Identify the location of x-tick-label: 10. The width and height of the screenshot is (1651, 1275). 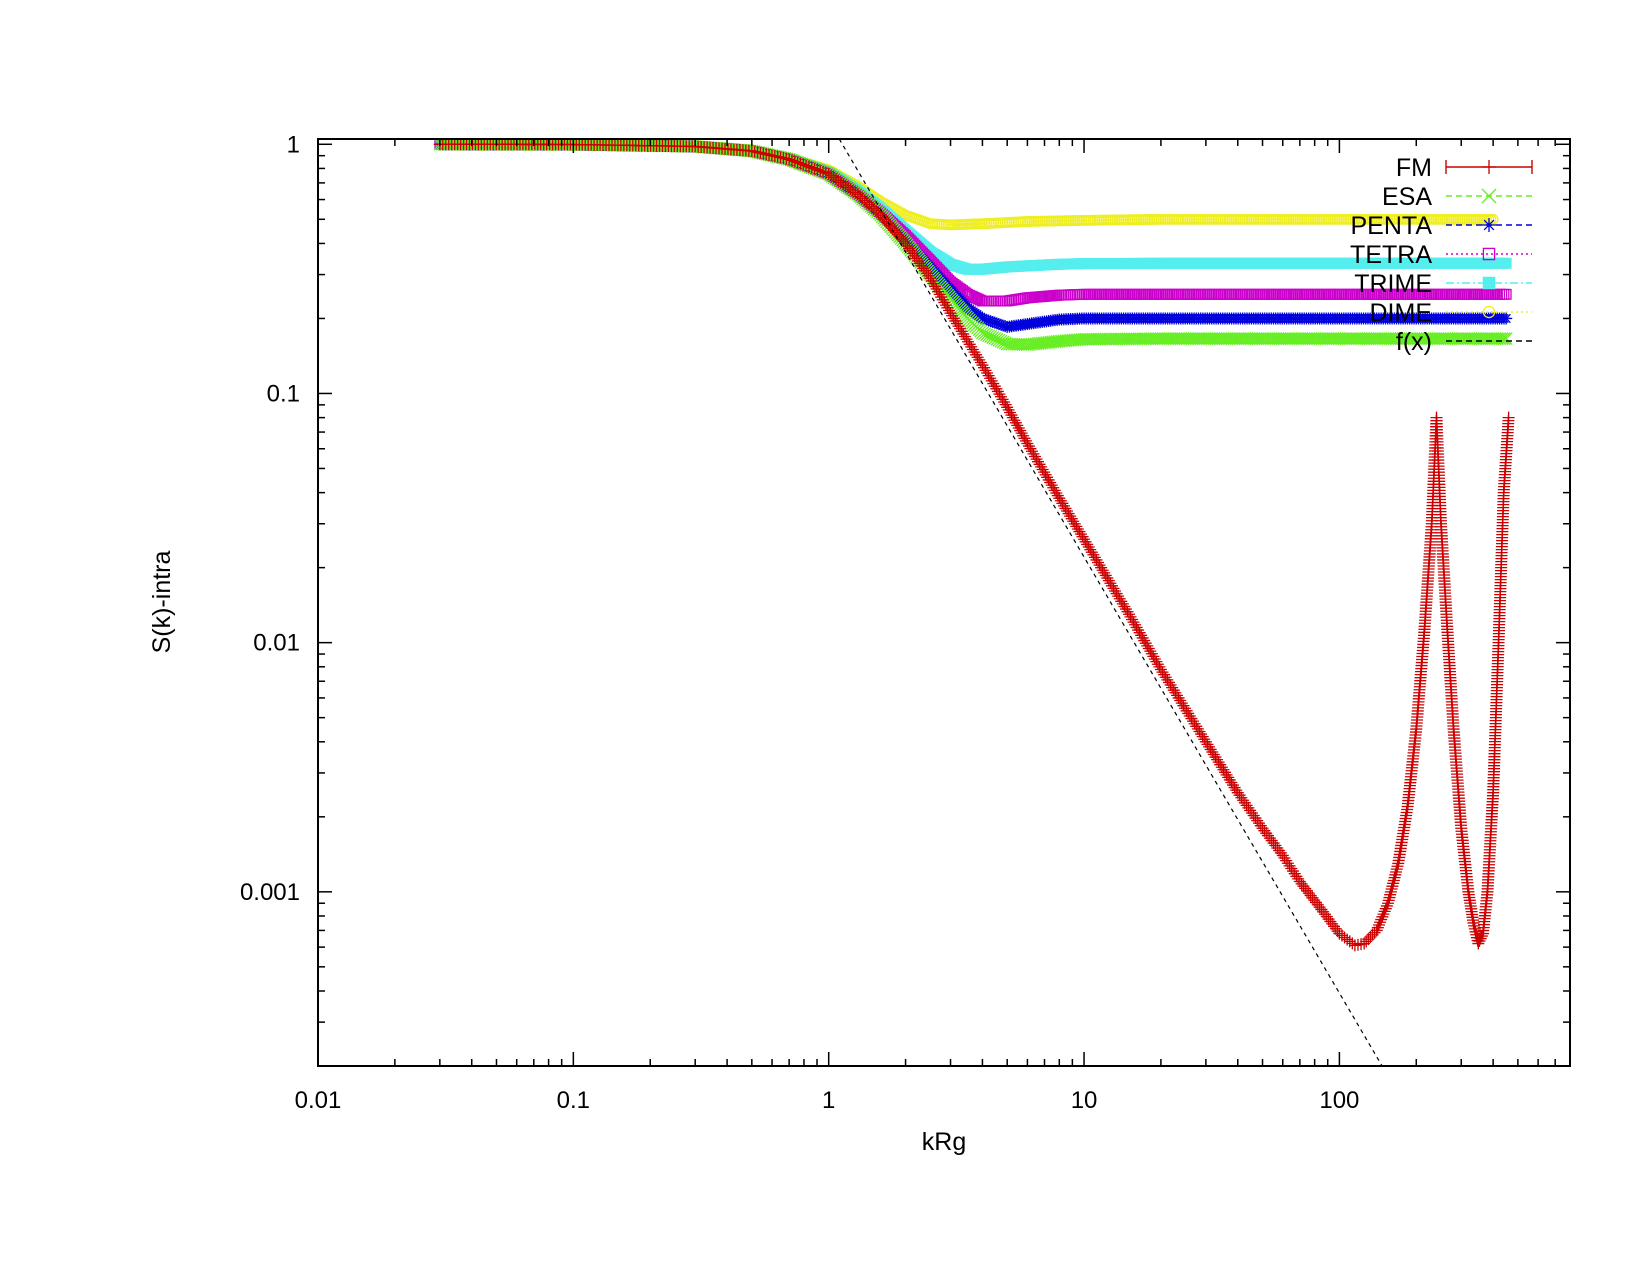
(1084, 1100).